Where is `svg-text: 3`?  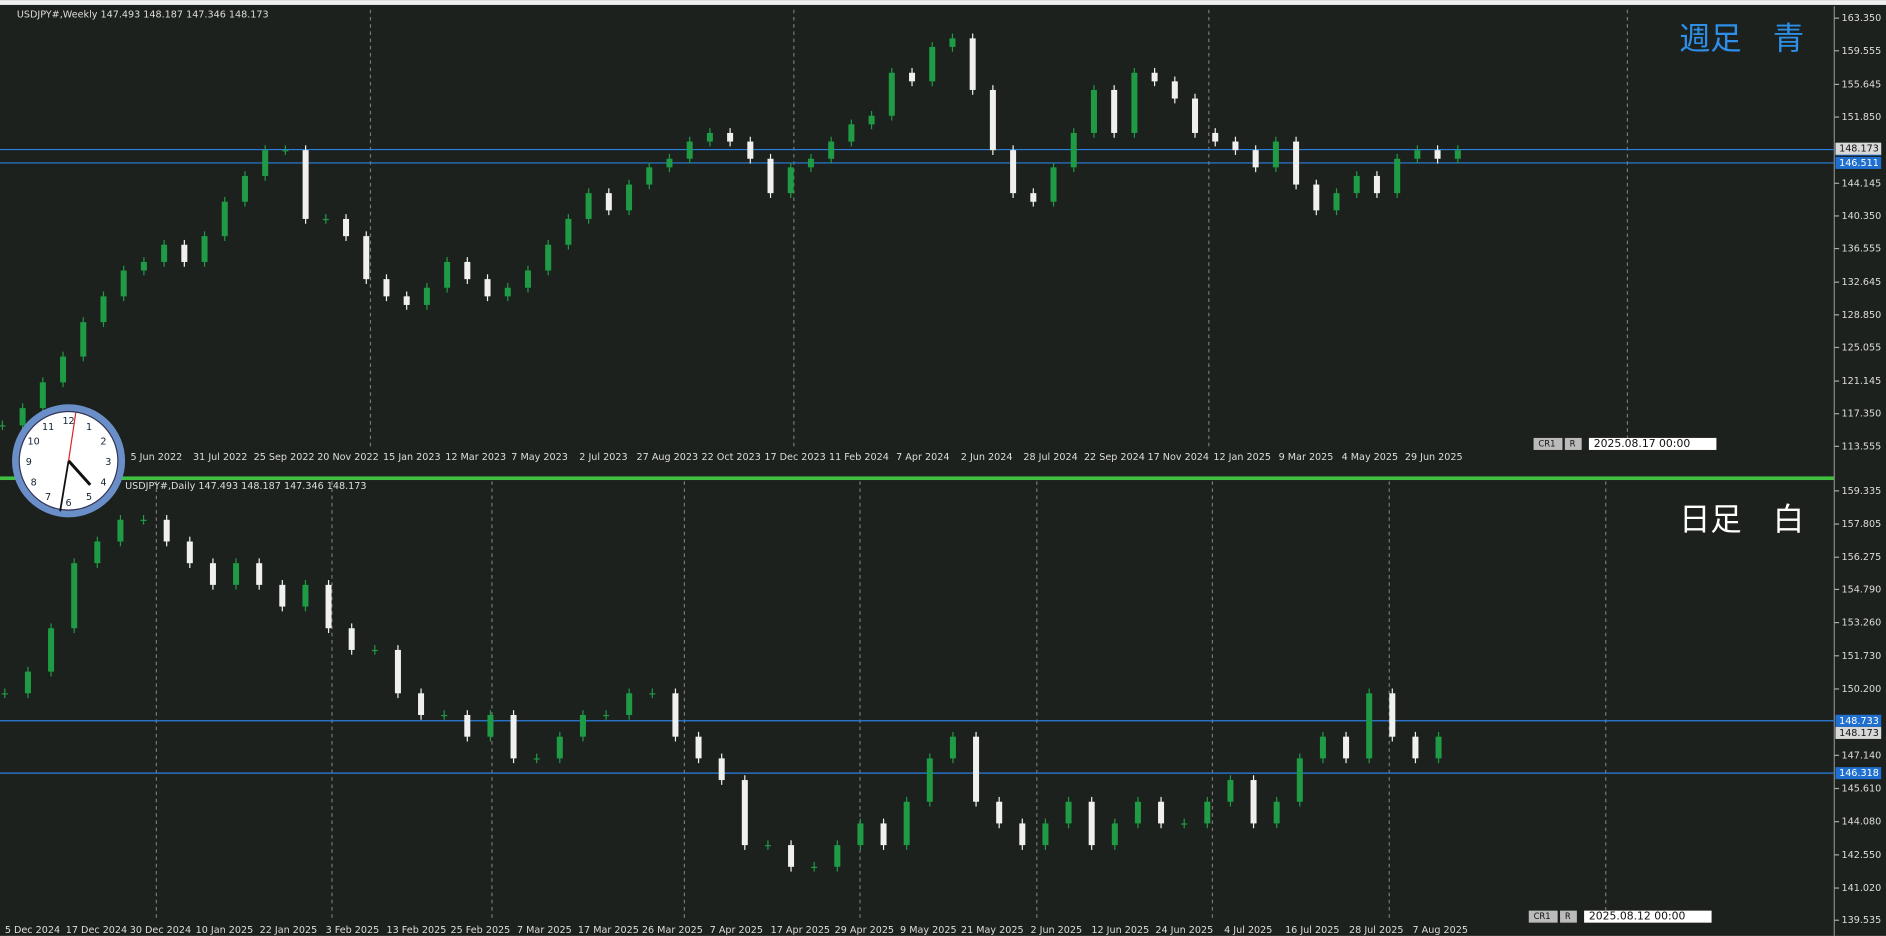 svg-text: 3 is located at coordinates (108, 462).